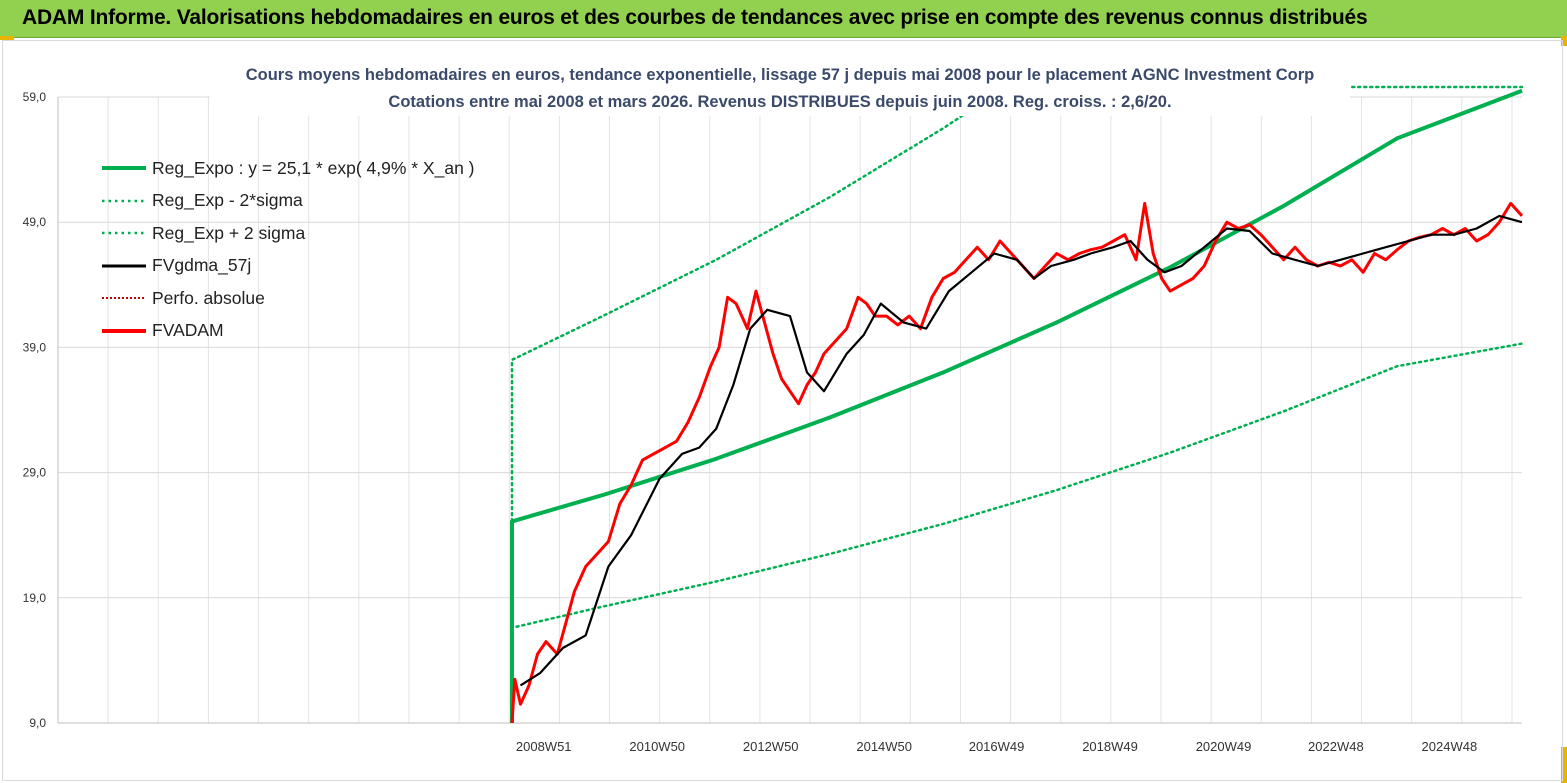 The width and height of the screenshot is (1567, 783). Describe the element at coordinates (287, 266) in the screenshot. I see `legend-item: FVgdma_57j` at that location.